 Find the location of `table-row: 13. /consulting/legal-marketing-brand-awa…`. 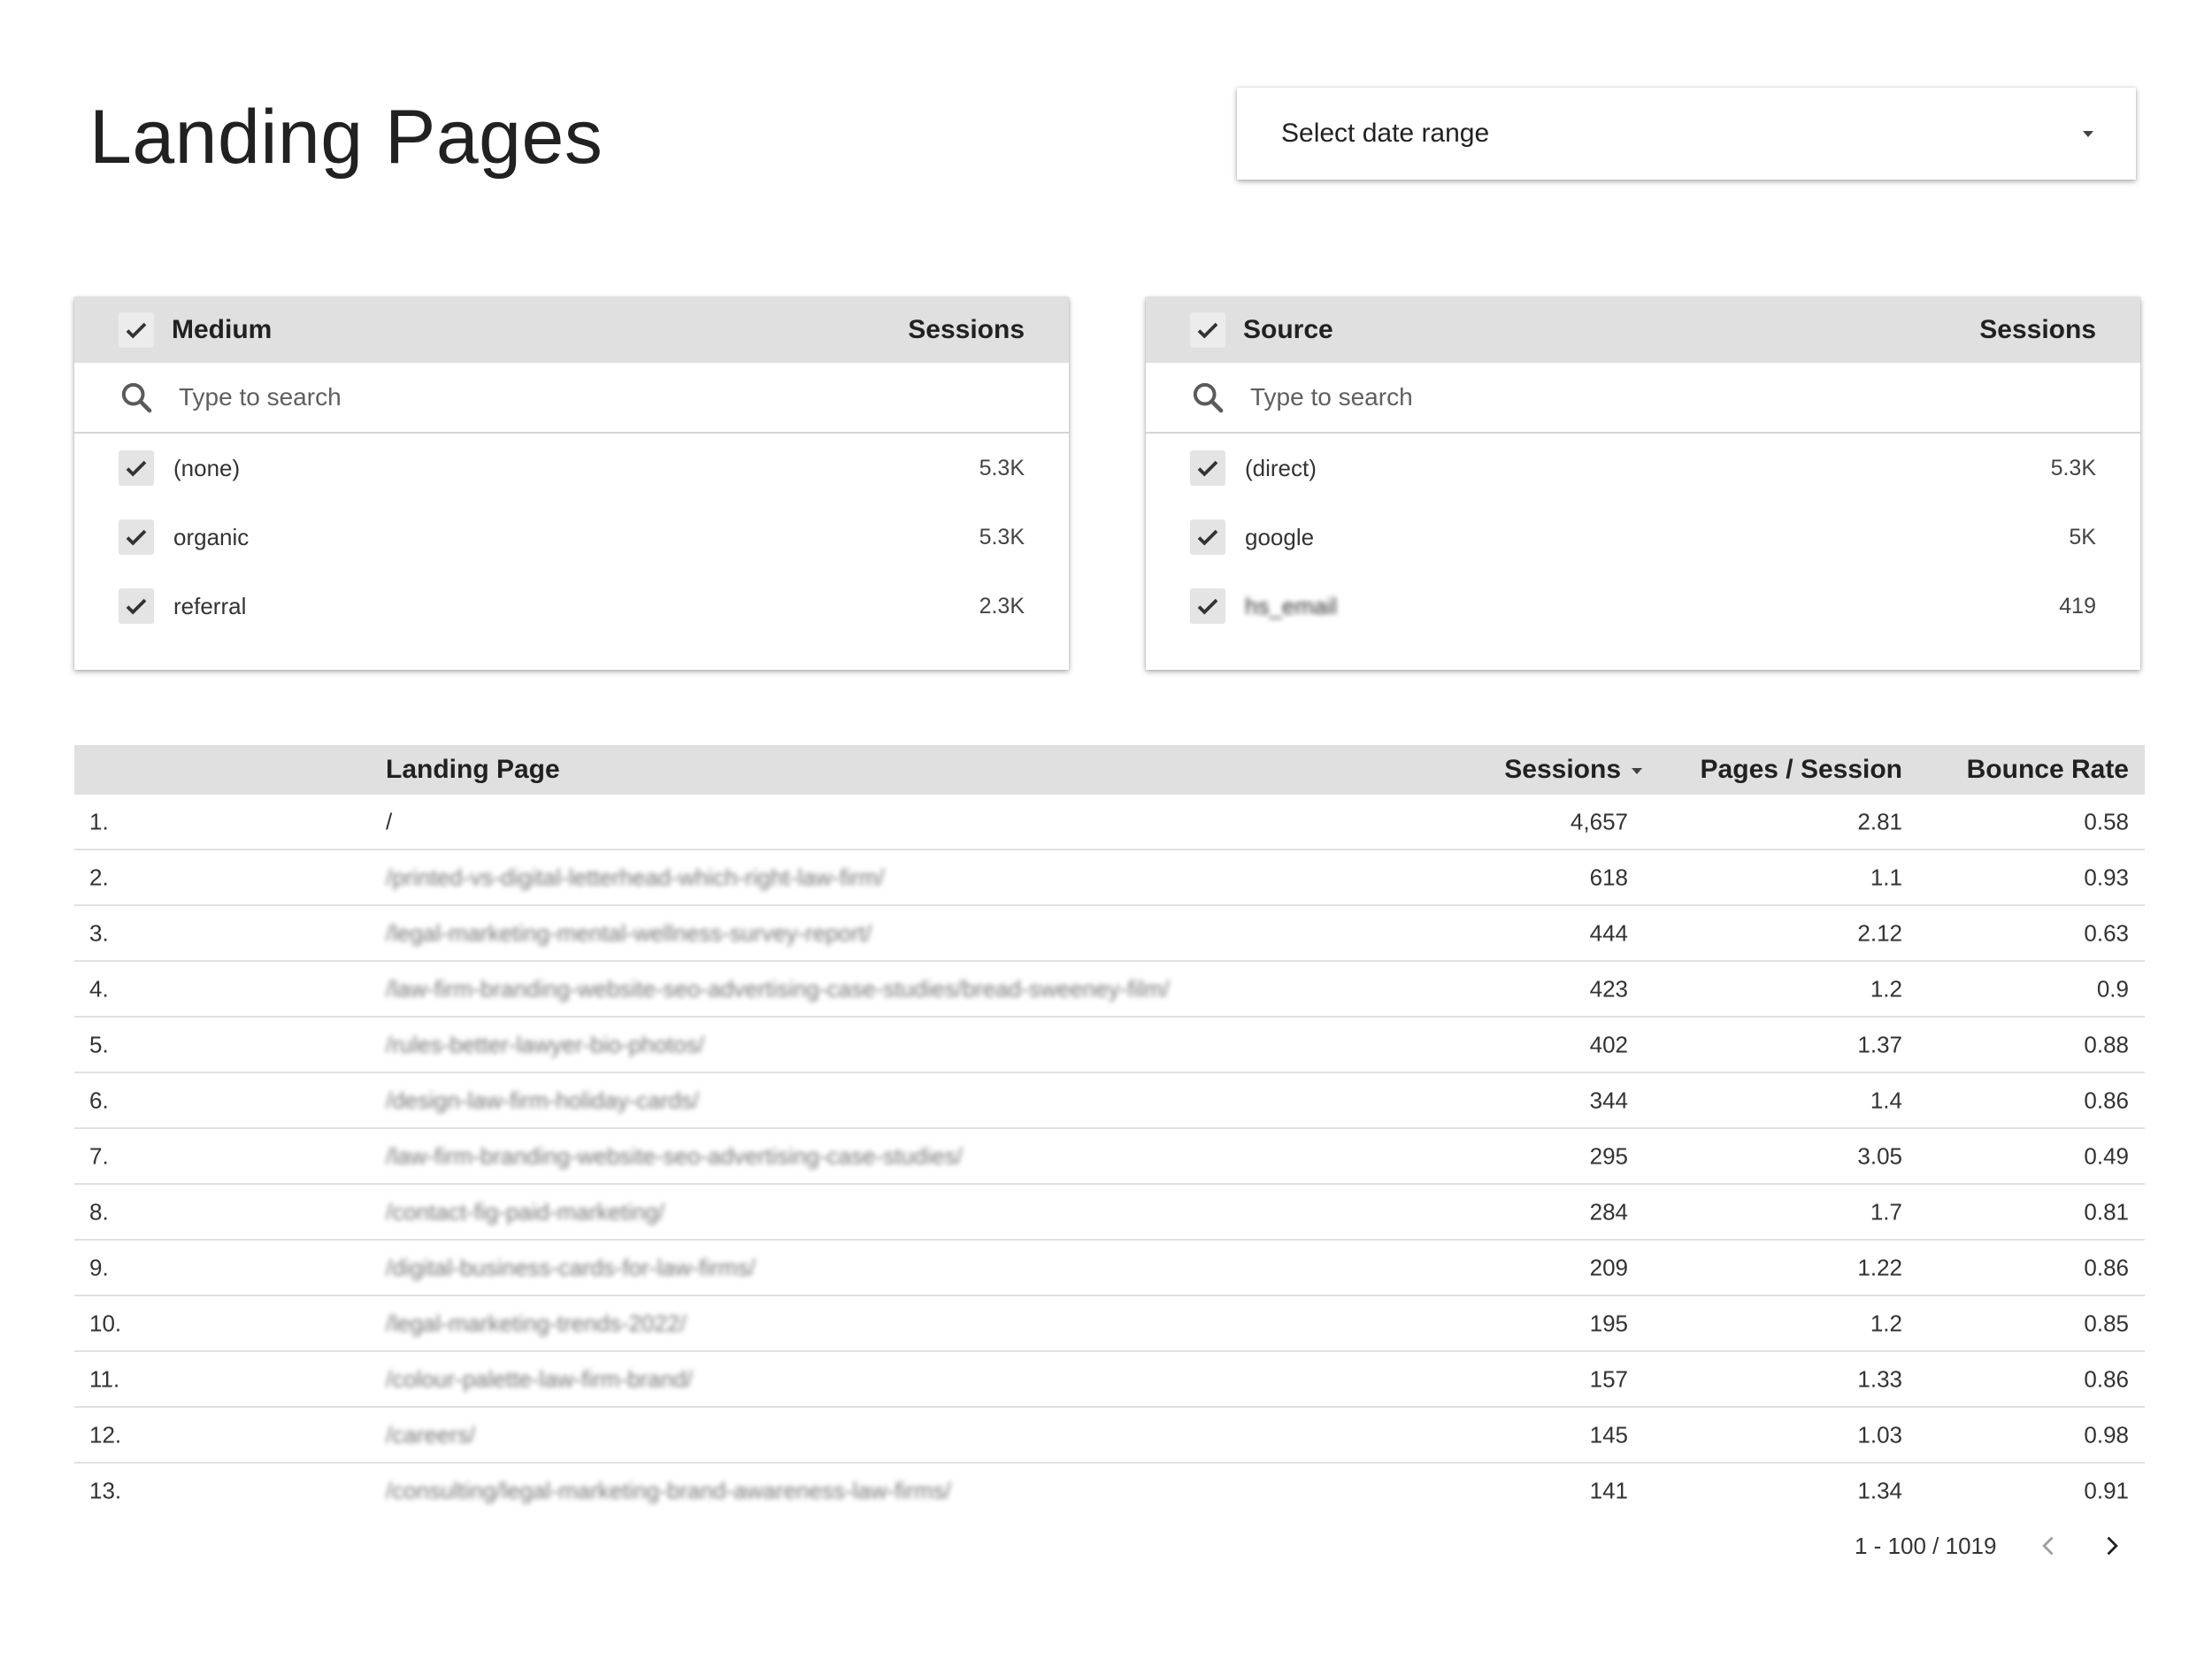

table-row: 13. /consulting/legal-marketing-brand-awa… is located at coordinates (1109, 1489).